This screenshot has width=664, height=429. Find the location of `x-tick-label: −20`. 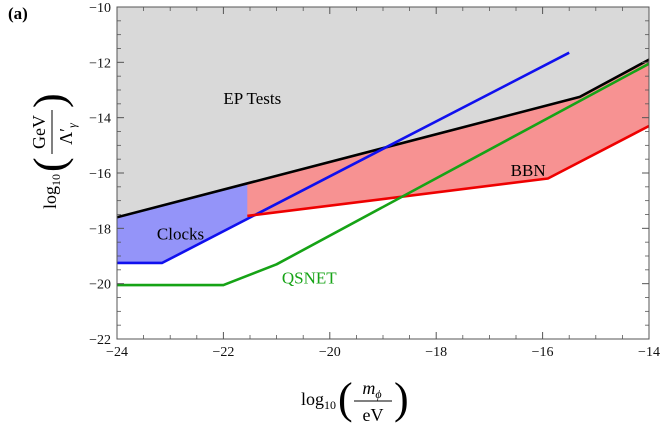

x-tick-label: −20 is located at coordinates (330, 352).